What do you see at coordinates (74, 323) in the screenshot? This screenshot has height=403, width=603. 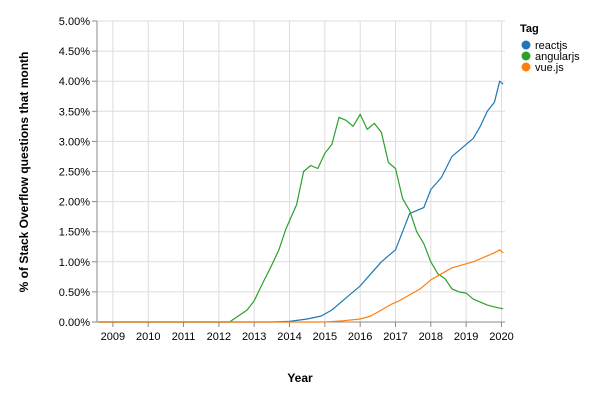 I see `y-tick-label: 0.00%` at bounding box center [74, 323].